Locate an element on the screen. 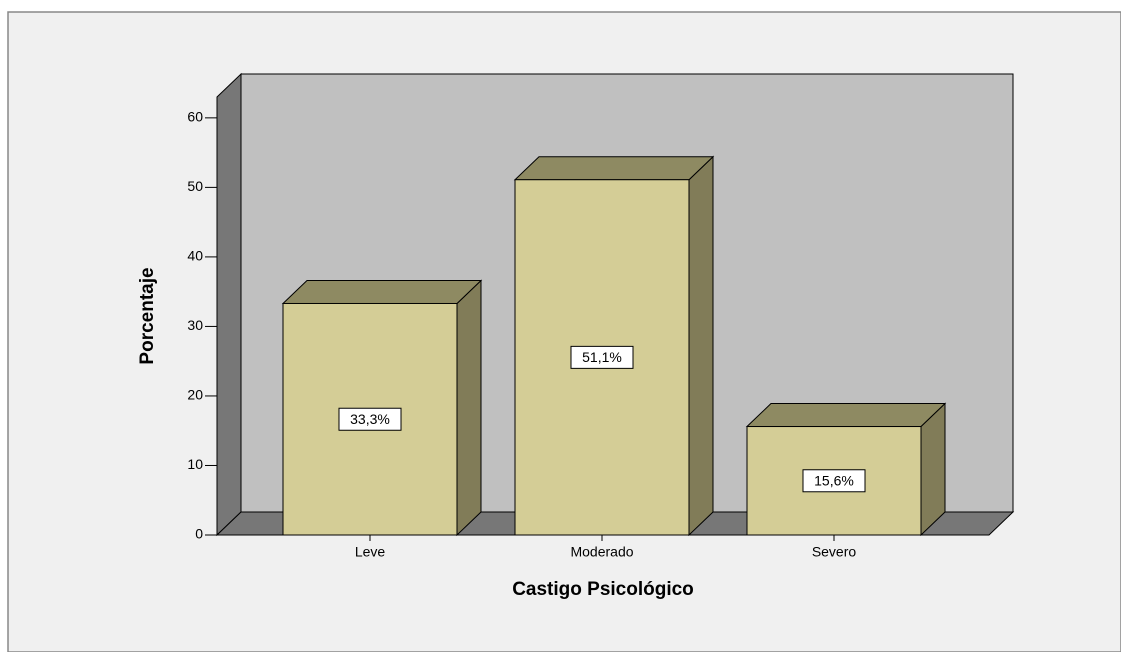 The height and width of the screenshot is (652, 1121). left-wall is located at coordinates (229, 304).